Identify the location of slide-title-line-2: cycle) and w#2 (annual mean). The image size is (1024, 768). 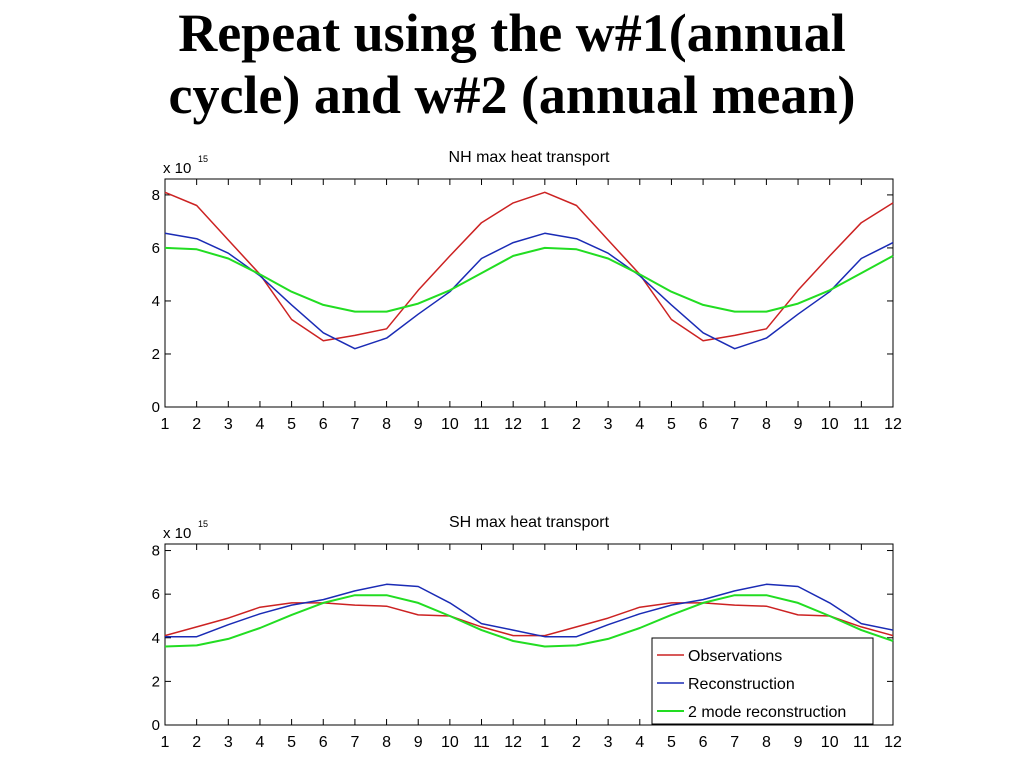
(512, 95).